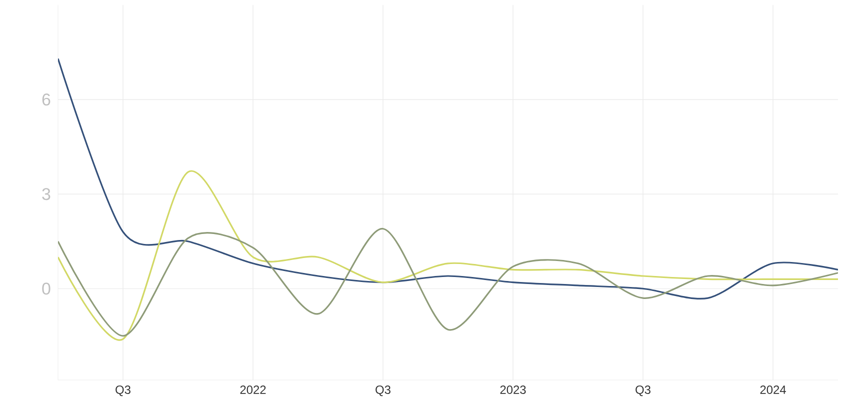  What do you see at coordinates (253, 390) in the screenshot?
I see `x-tick-label: 2022` at bounding box center [253, 390].